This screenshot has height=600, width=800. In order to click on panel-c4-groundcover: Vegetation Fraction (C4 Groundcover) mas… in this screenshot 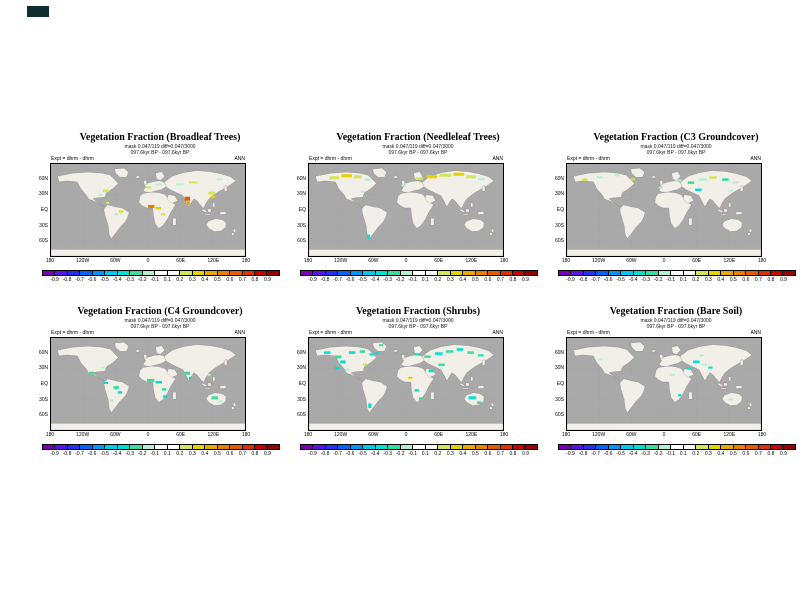, I will do `click(160, 386)`.